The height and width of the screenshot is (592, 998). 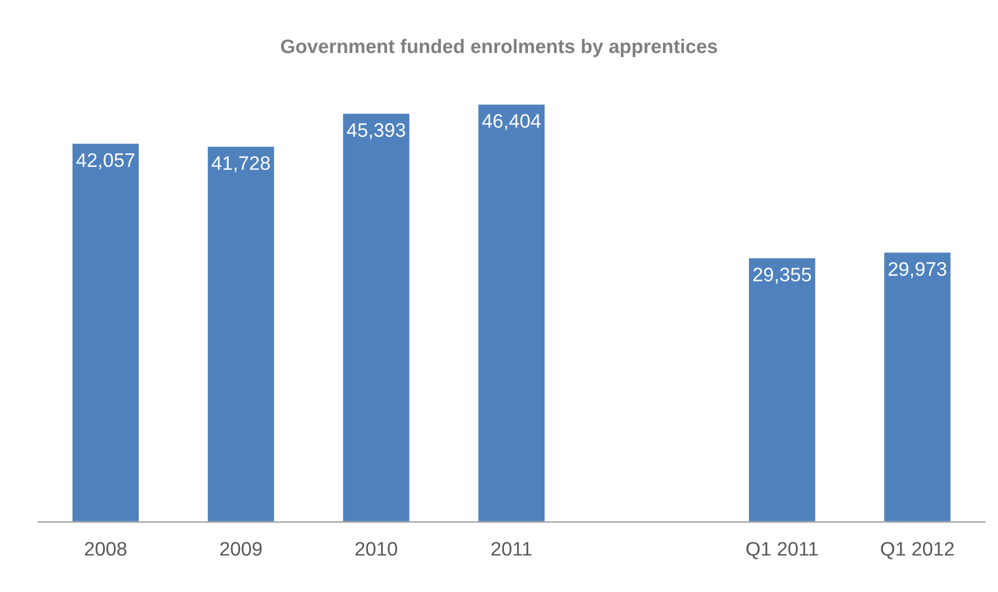 I want to click on x-tick-label: 2011, so click(x=512, y=549).